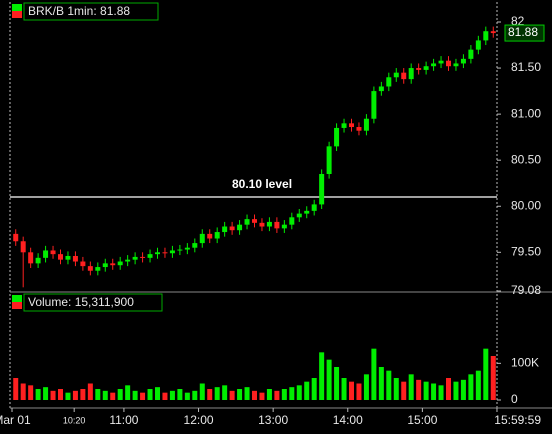  What do you see at coordinates (526, 290) in the screenshot?
I see `y-tick-label: 79.08` at bounding box center [526, 290].